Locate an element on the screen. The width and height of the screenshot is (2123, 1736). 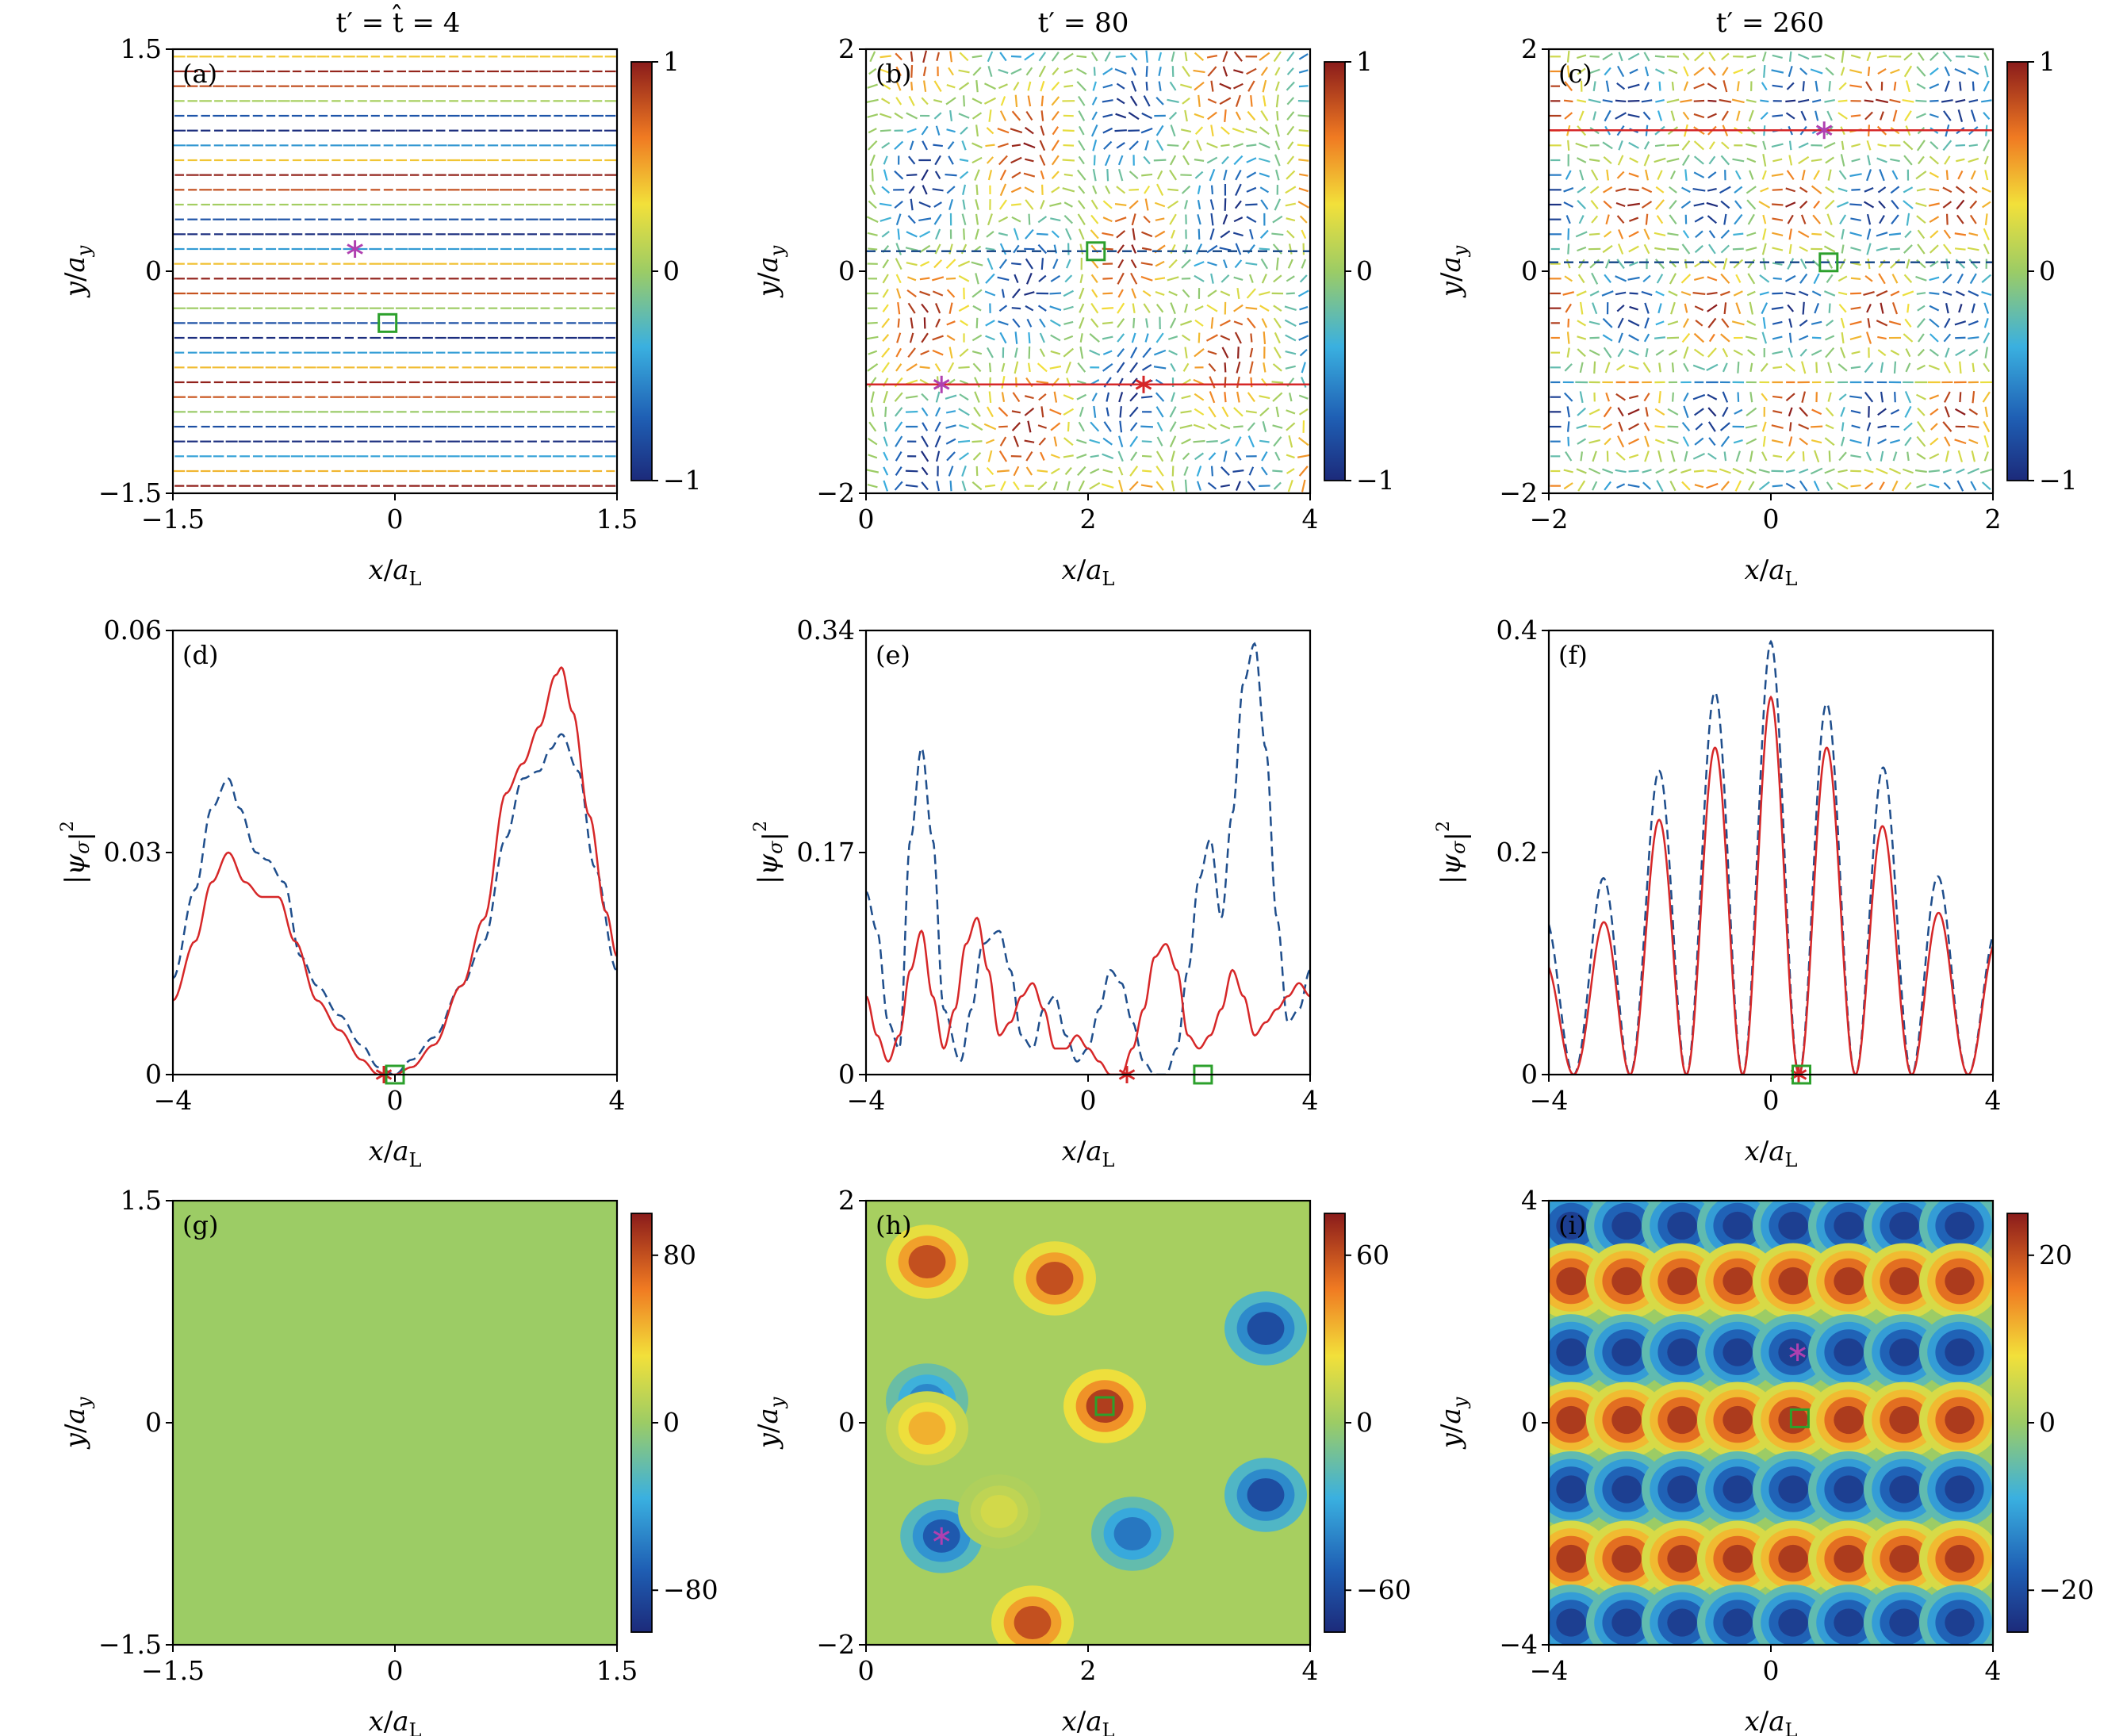
panel-label: (b) is located at coordinates (893, 74).